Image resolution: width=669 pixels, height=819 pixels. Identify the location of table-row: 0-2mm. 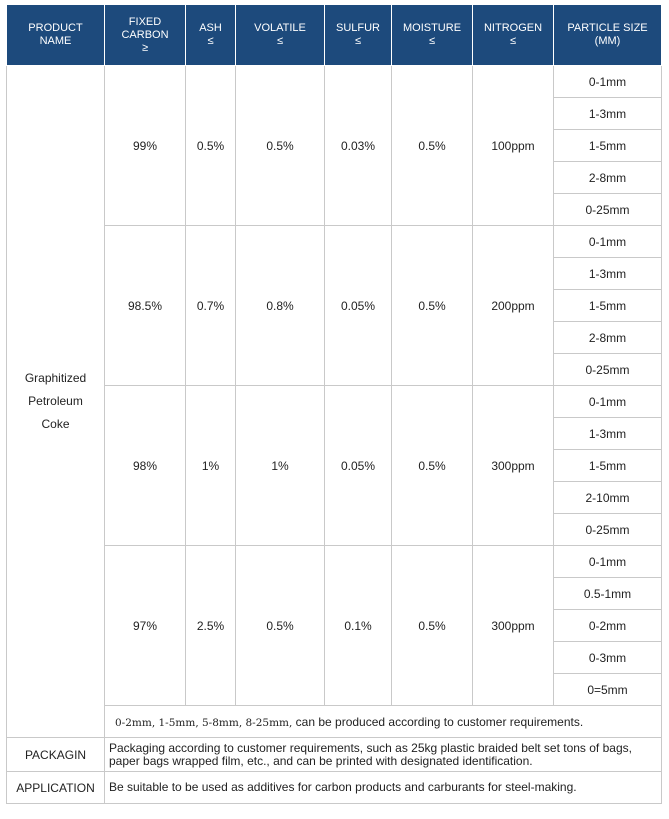
(334, 625).